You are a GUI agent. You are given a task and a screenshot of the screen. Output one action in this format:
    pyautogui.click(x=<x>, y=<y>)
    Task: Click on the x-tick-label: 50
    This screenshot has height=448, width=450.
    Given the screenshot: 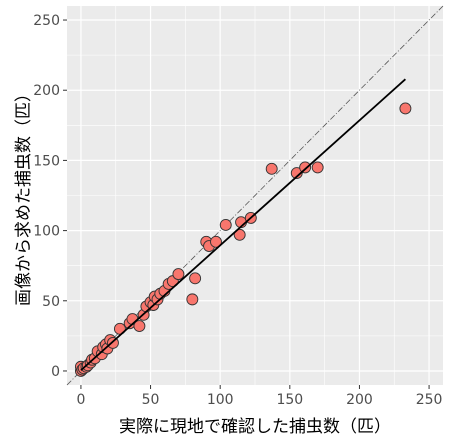 What is the action you would take?
    pyautogui.click(x=151, y=400)
    